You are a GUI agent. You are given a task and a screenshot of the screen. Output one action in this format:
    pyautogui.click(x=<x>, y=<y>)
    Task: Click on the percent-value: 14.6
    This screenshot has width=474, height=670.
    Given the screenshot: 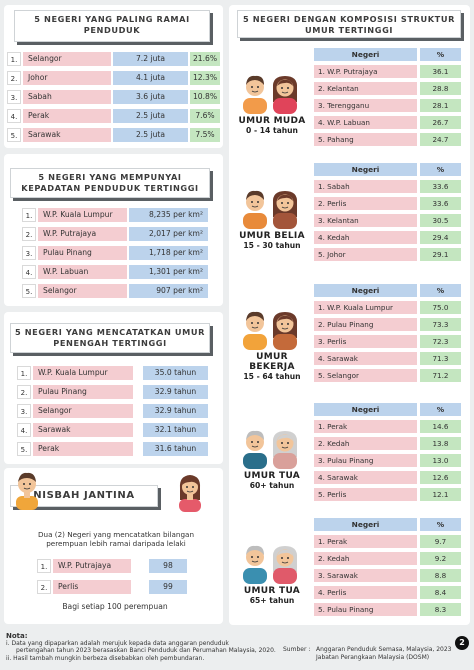 What is the action you would take?
    pyautogui.click(x=440, y=426)
    